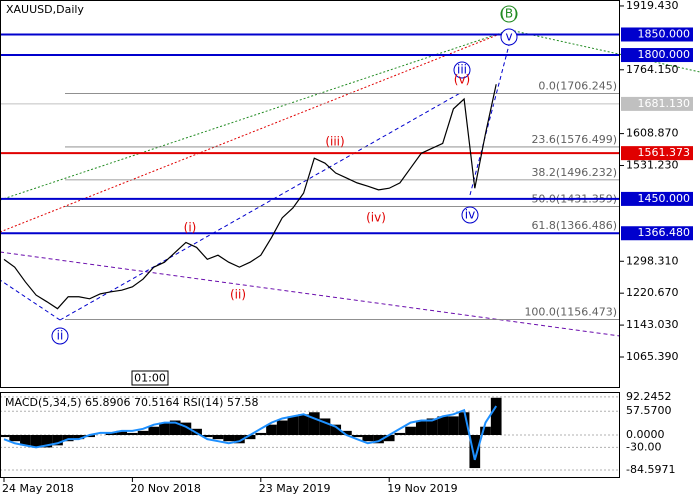  I want to click on level-label: 1450.000, so click(664, 198).